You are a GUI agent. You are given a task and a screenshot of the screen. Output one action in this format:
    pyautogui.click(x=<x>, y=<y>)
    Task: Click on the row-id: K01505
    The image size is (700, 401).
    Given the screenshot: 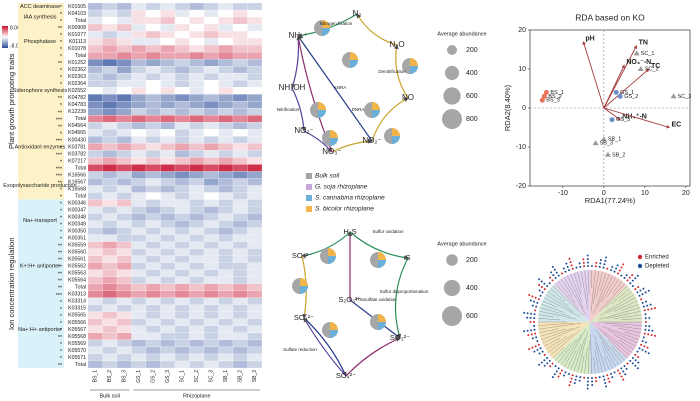 What is the action you would take?
    pyautogui.click(x=77, y=7)
    